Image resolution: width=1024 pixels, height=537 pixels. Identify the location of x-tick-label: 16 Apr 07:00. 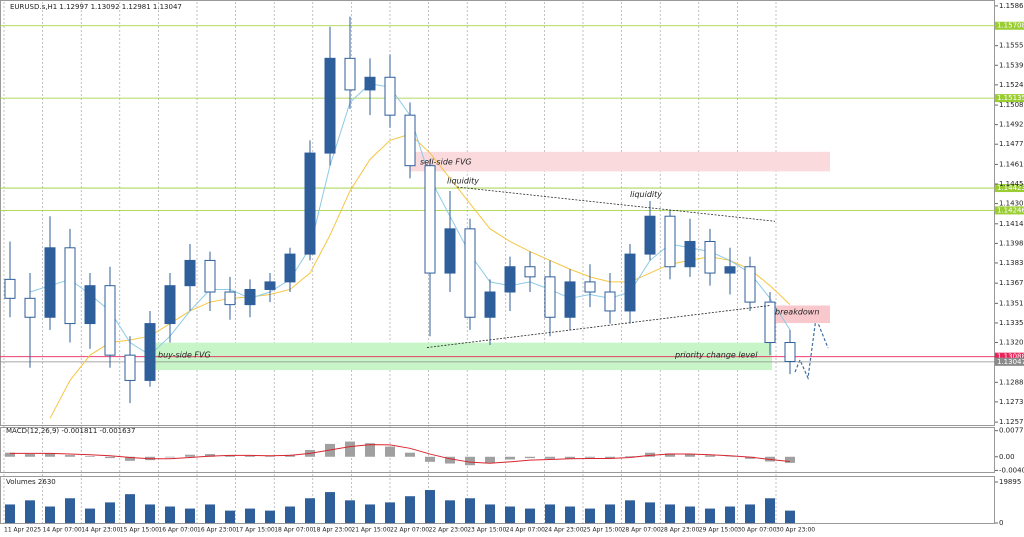
(177, 530).